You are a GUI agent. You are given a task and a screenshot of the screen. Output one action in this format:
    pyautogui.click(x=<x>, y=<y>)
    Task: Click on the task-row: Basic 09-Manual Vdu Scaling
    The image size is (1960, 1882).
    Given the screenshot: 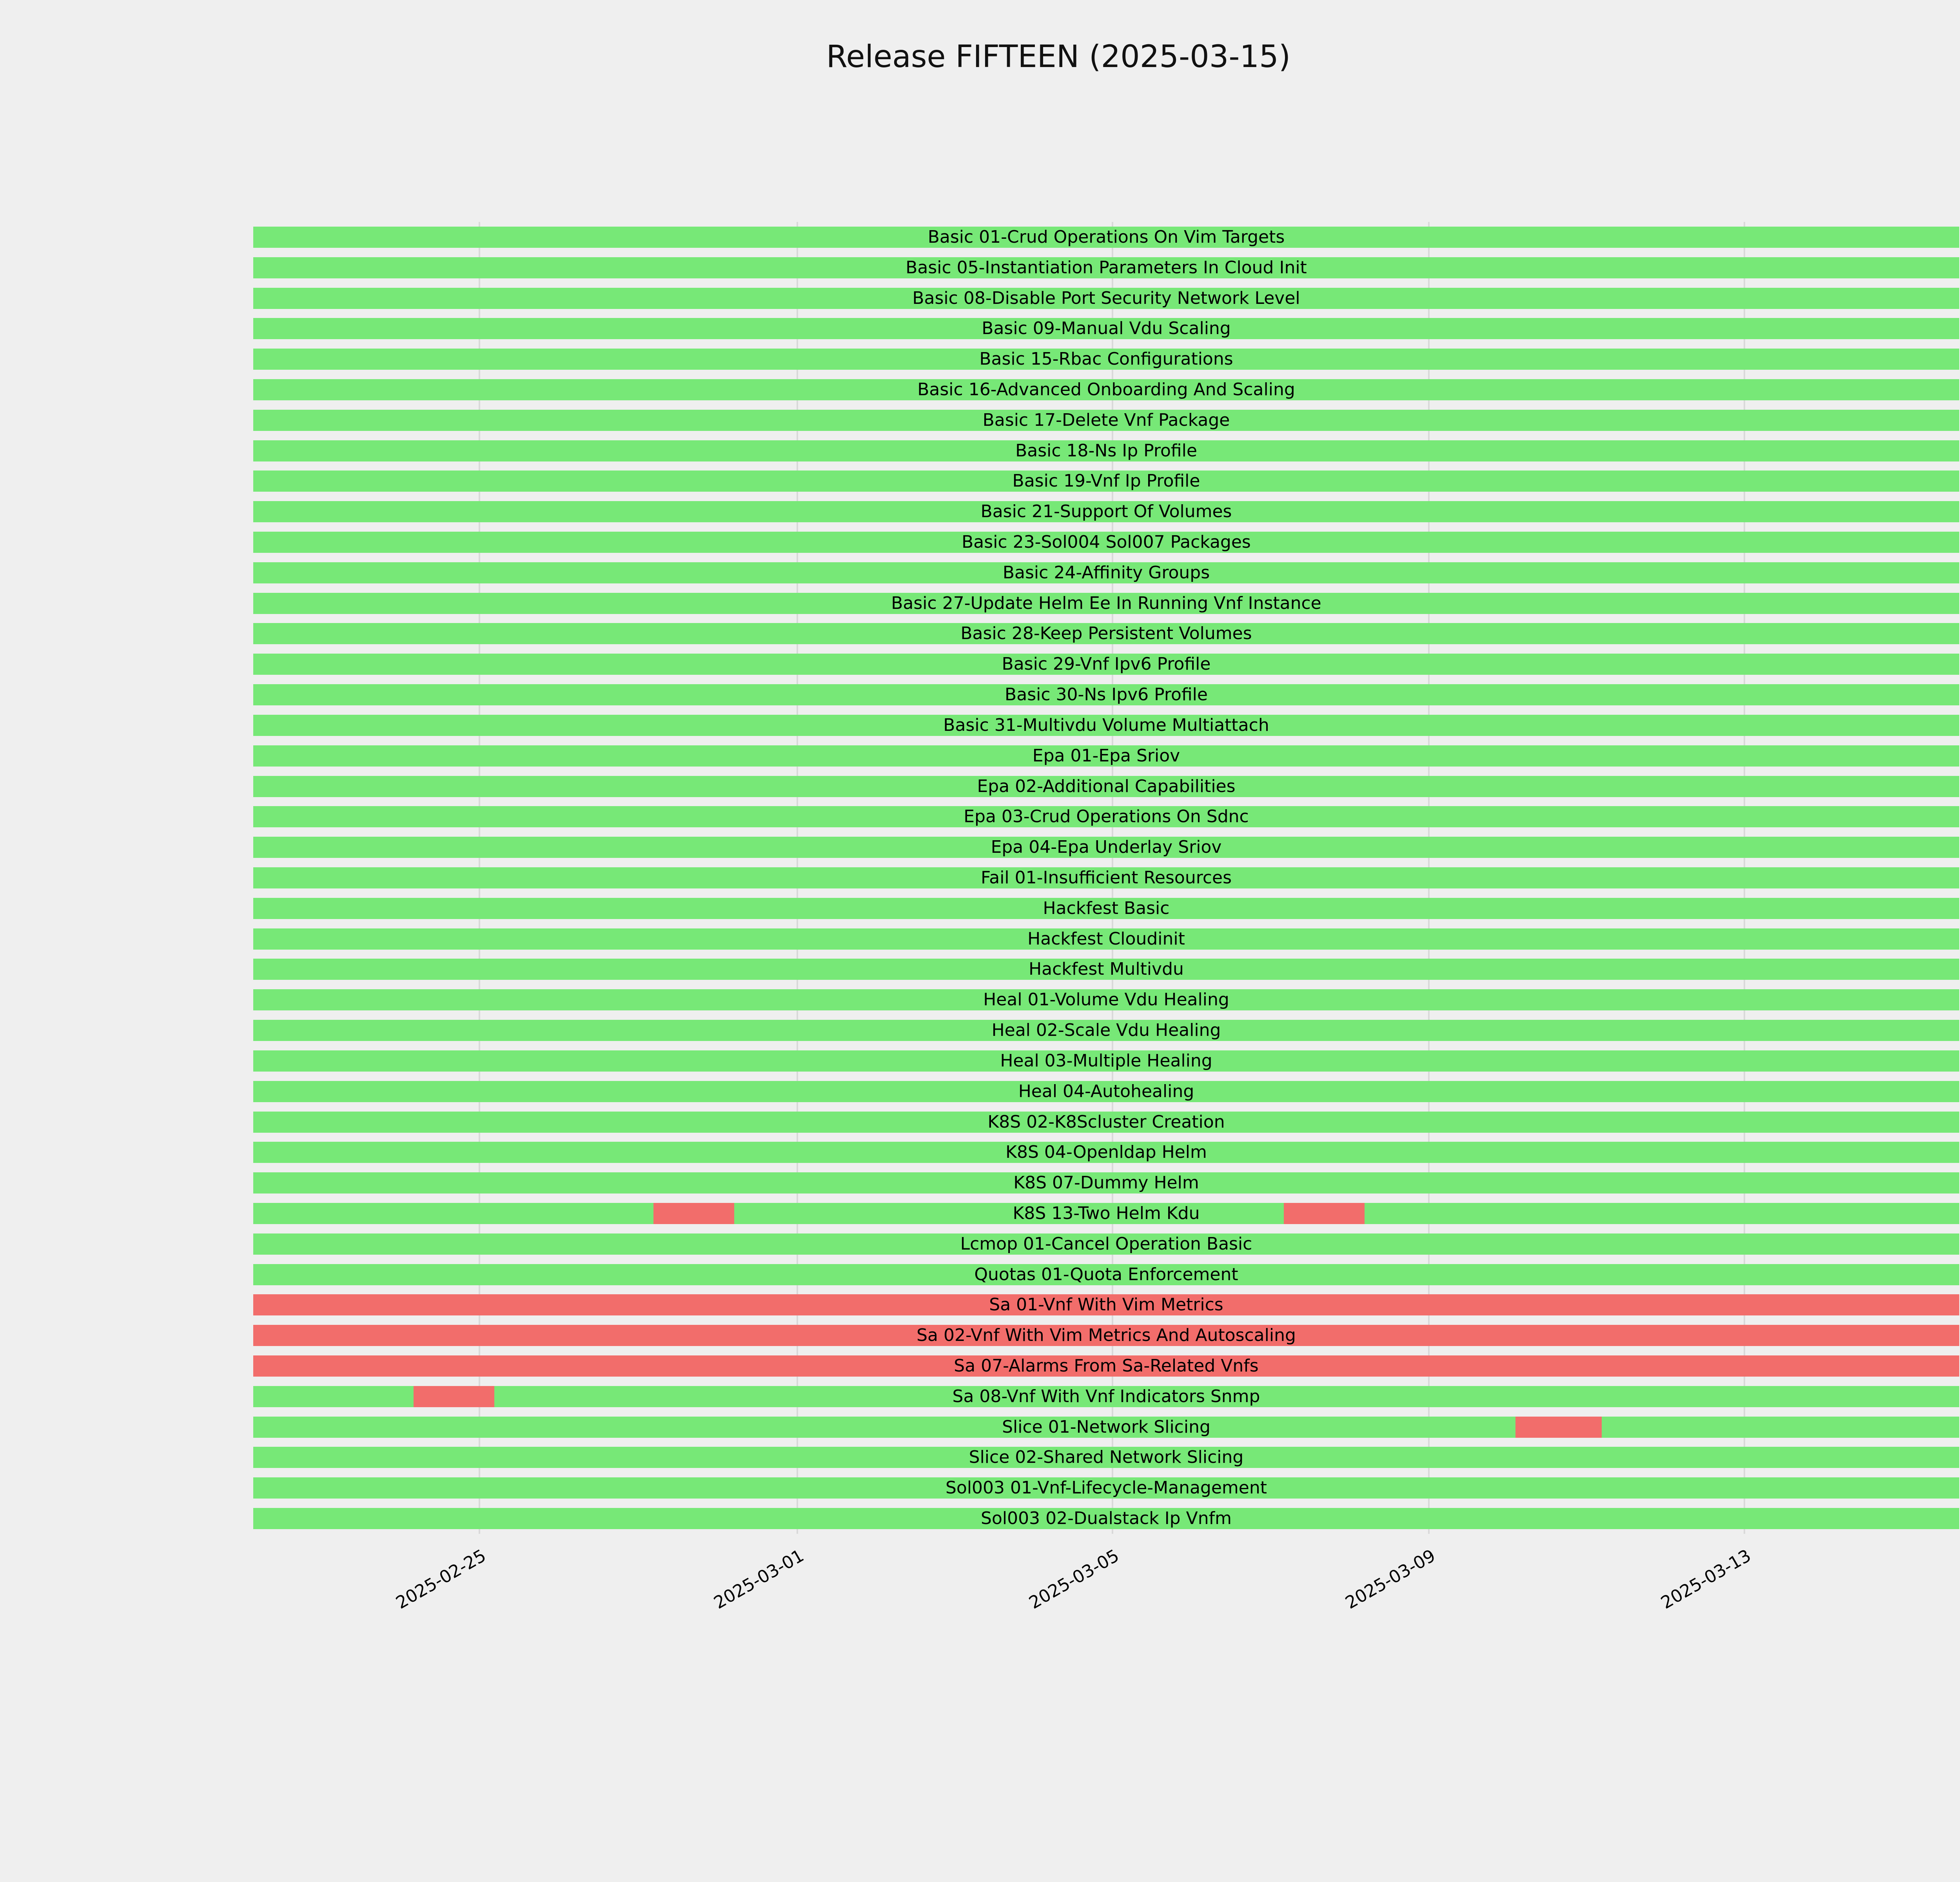 What is the action you would take?
    pyautogui.click(x=1106, y=329)
    